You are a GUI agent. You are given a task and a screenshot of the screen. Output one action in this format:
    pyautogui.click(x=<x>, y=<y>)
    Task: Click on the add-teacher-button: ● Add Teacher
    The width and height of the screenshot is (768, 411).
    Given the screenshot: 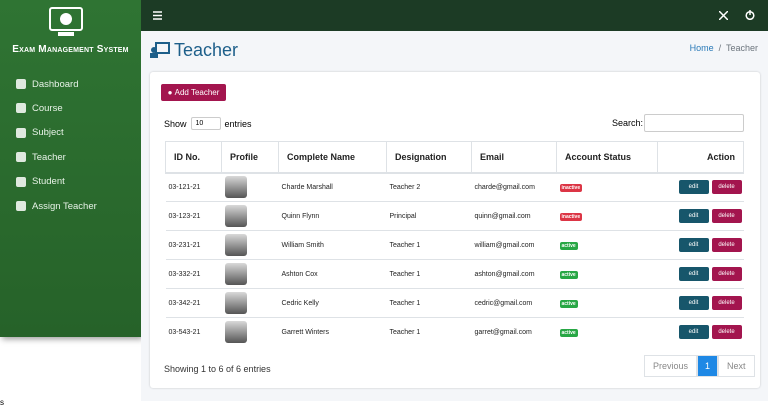 What is the action you would take?
    pyautogui.click(x=193, y=92)
    